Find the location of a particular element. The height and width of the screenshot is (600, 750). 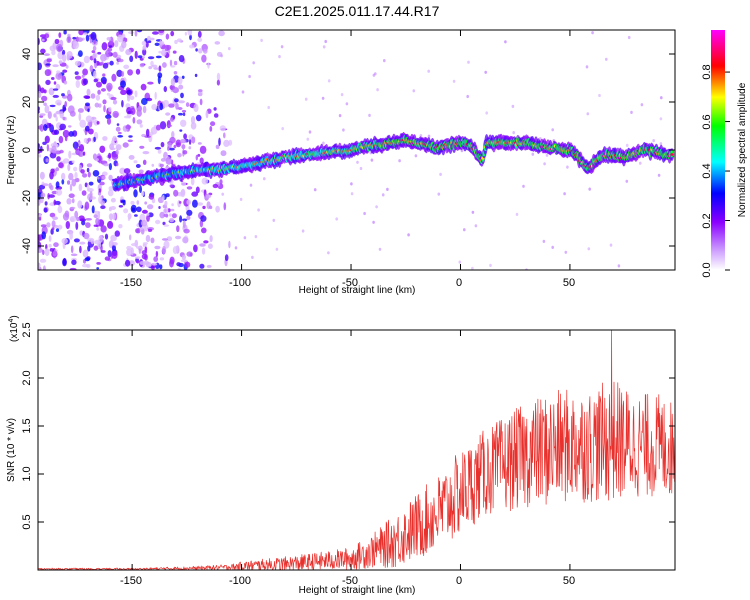

y-tick-label: 2.0 is located at coordinates (27, 377).